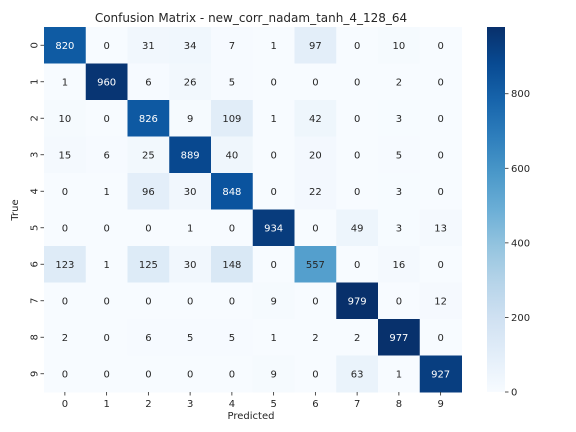  What do you see at coordinates (357, 301) in the screenshot?
I see `cell-value-label: 979` at bounding box center [357, 301].